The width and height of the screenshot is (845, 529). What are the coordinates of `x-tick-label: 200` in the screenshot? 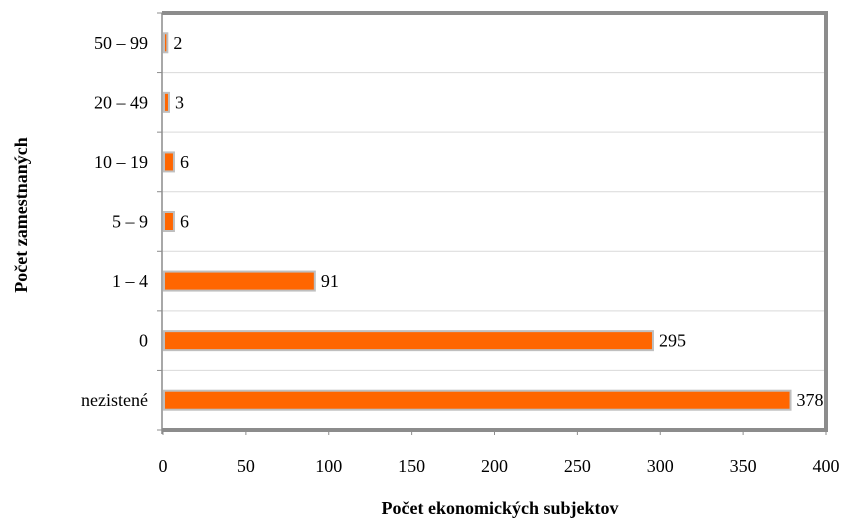 It's located at (494, 466).